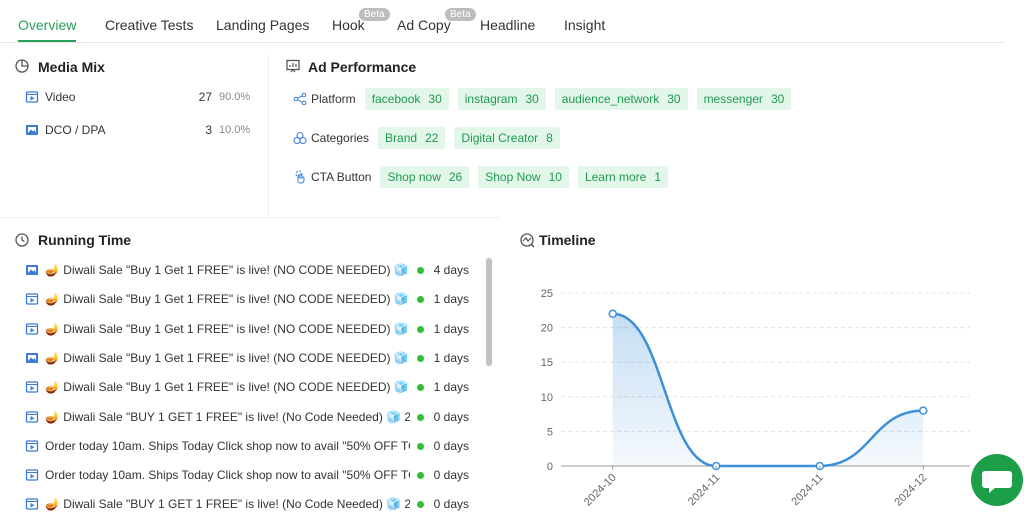 This screenshot has width=1024, height=520. What do you see at coordinates (71, 67) in the screenshot?
I see `section-title: Media Mix` at bounding box center [71, 67].